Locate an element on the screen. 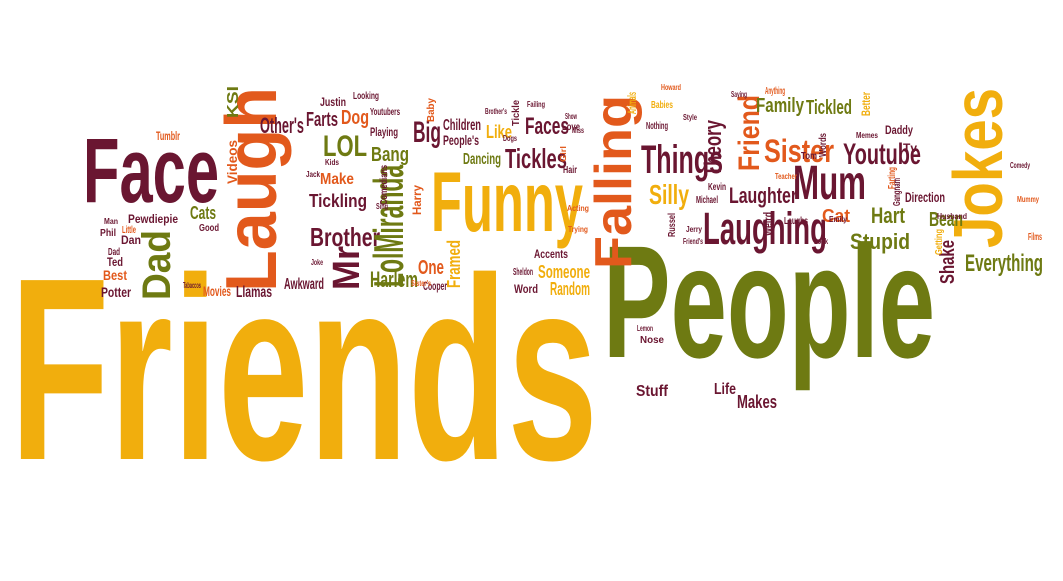 The height and width of the screenshot is (581, 1063). word-dogs: Dogs is located at coordinates (510, 138).